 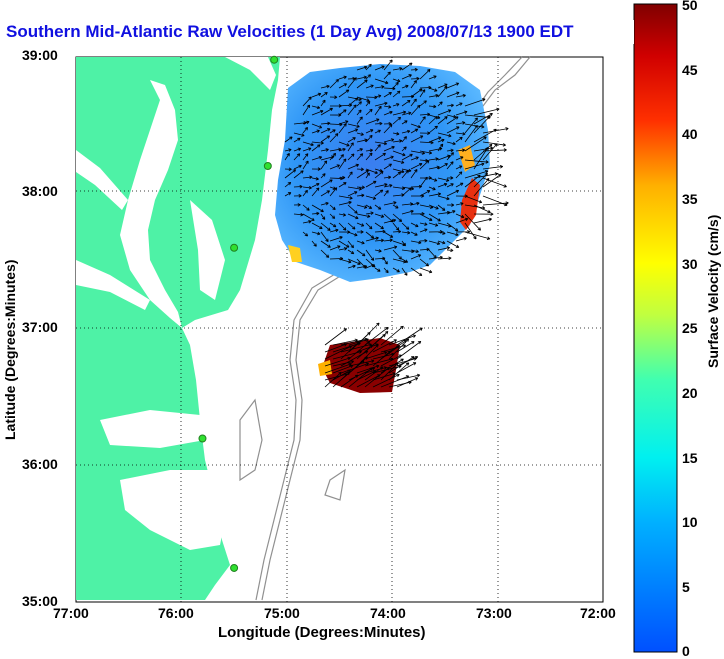 I want to click on x-tick-0: 77:00, so click(x=71, y=613).